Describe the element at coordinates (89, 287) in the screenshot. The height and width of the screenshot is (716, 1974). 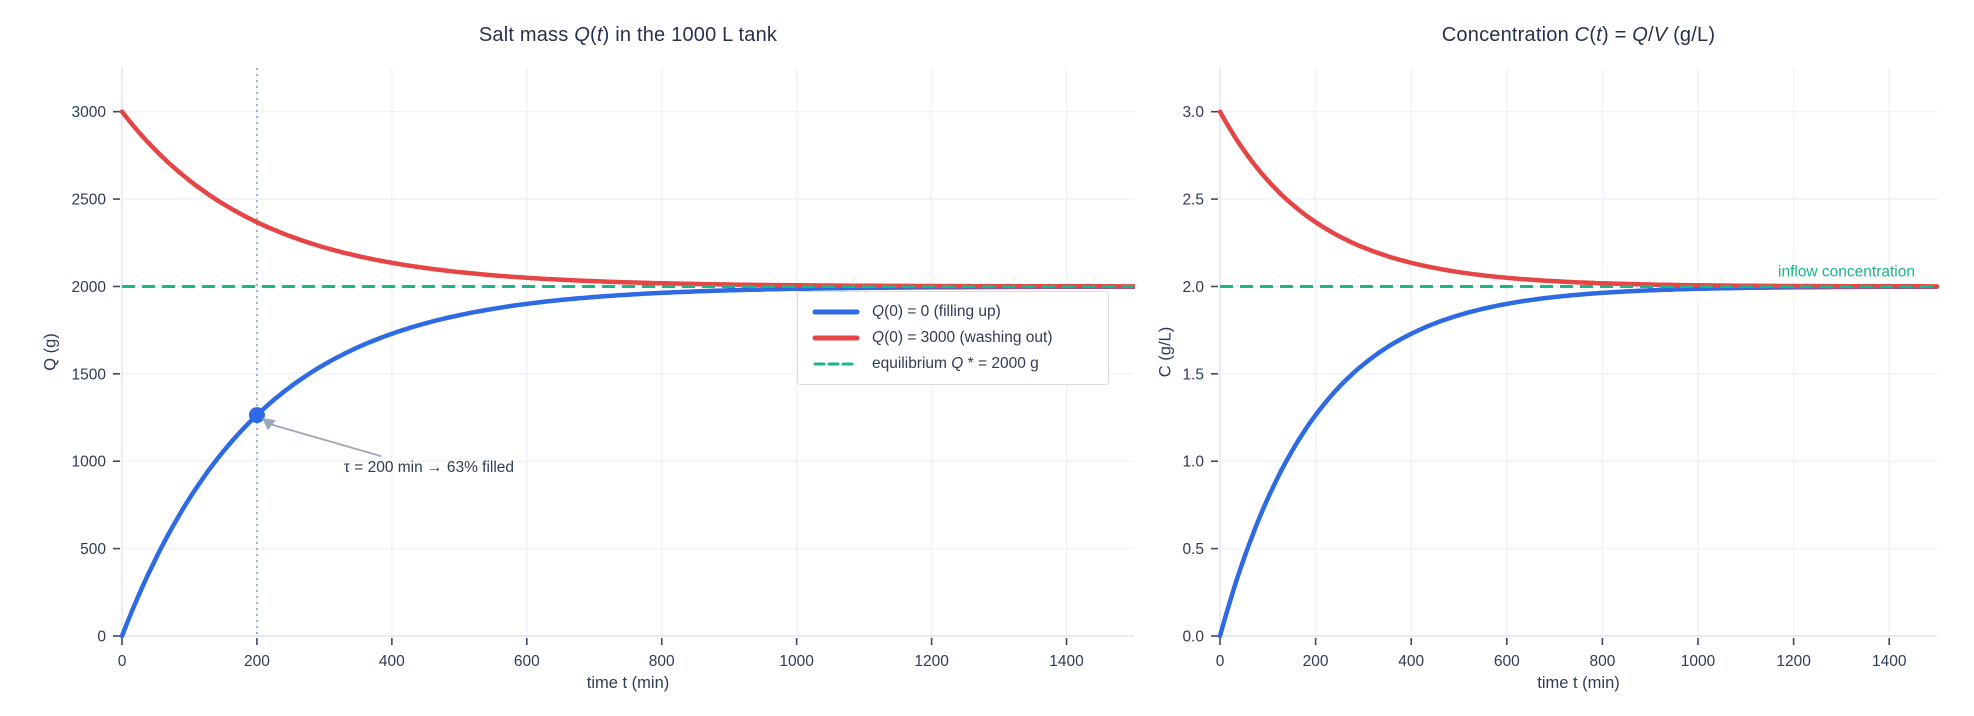
I see `y-tick-label: 2000` at that location.